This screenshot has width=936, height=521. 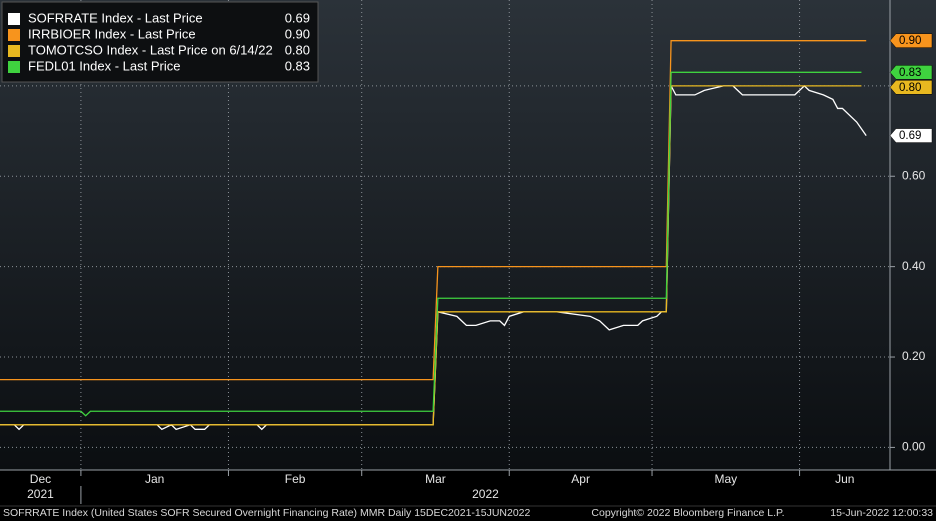 I want to click on value-tag: 0.69, so click(x=911, y=135).